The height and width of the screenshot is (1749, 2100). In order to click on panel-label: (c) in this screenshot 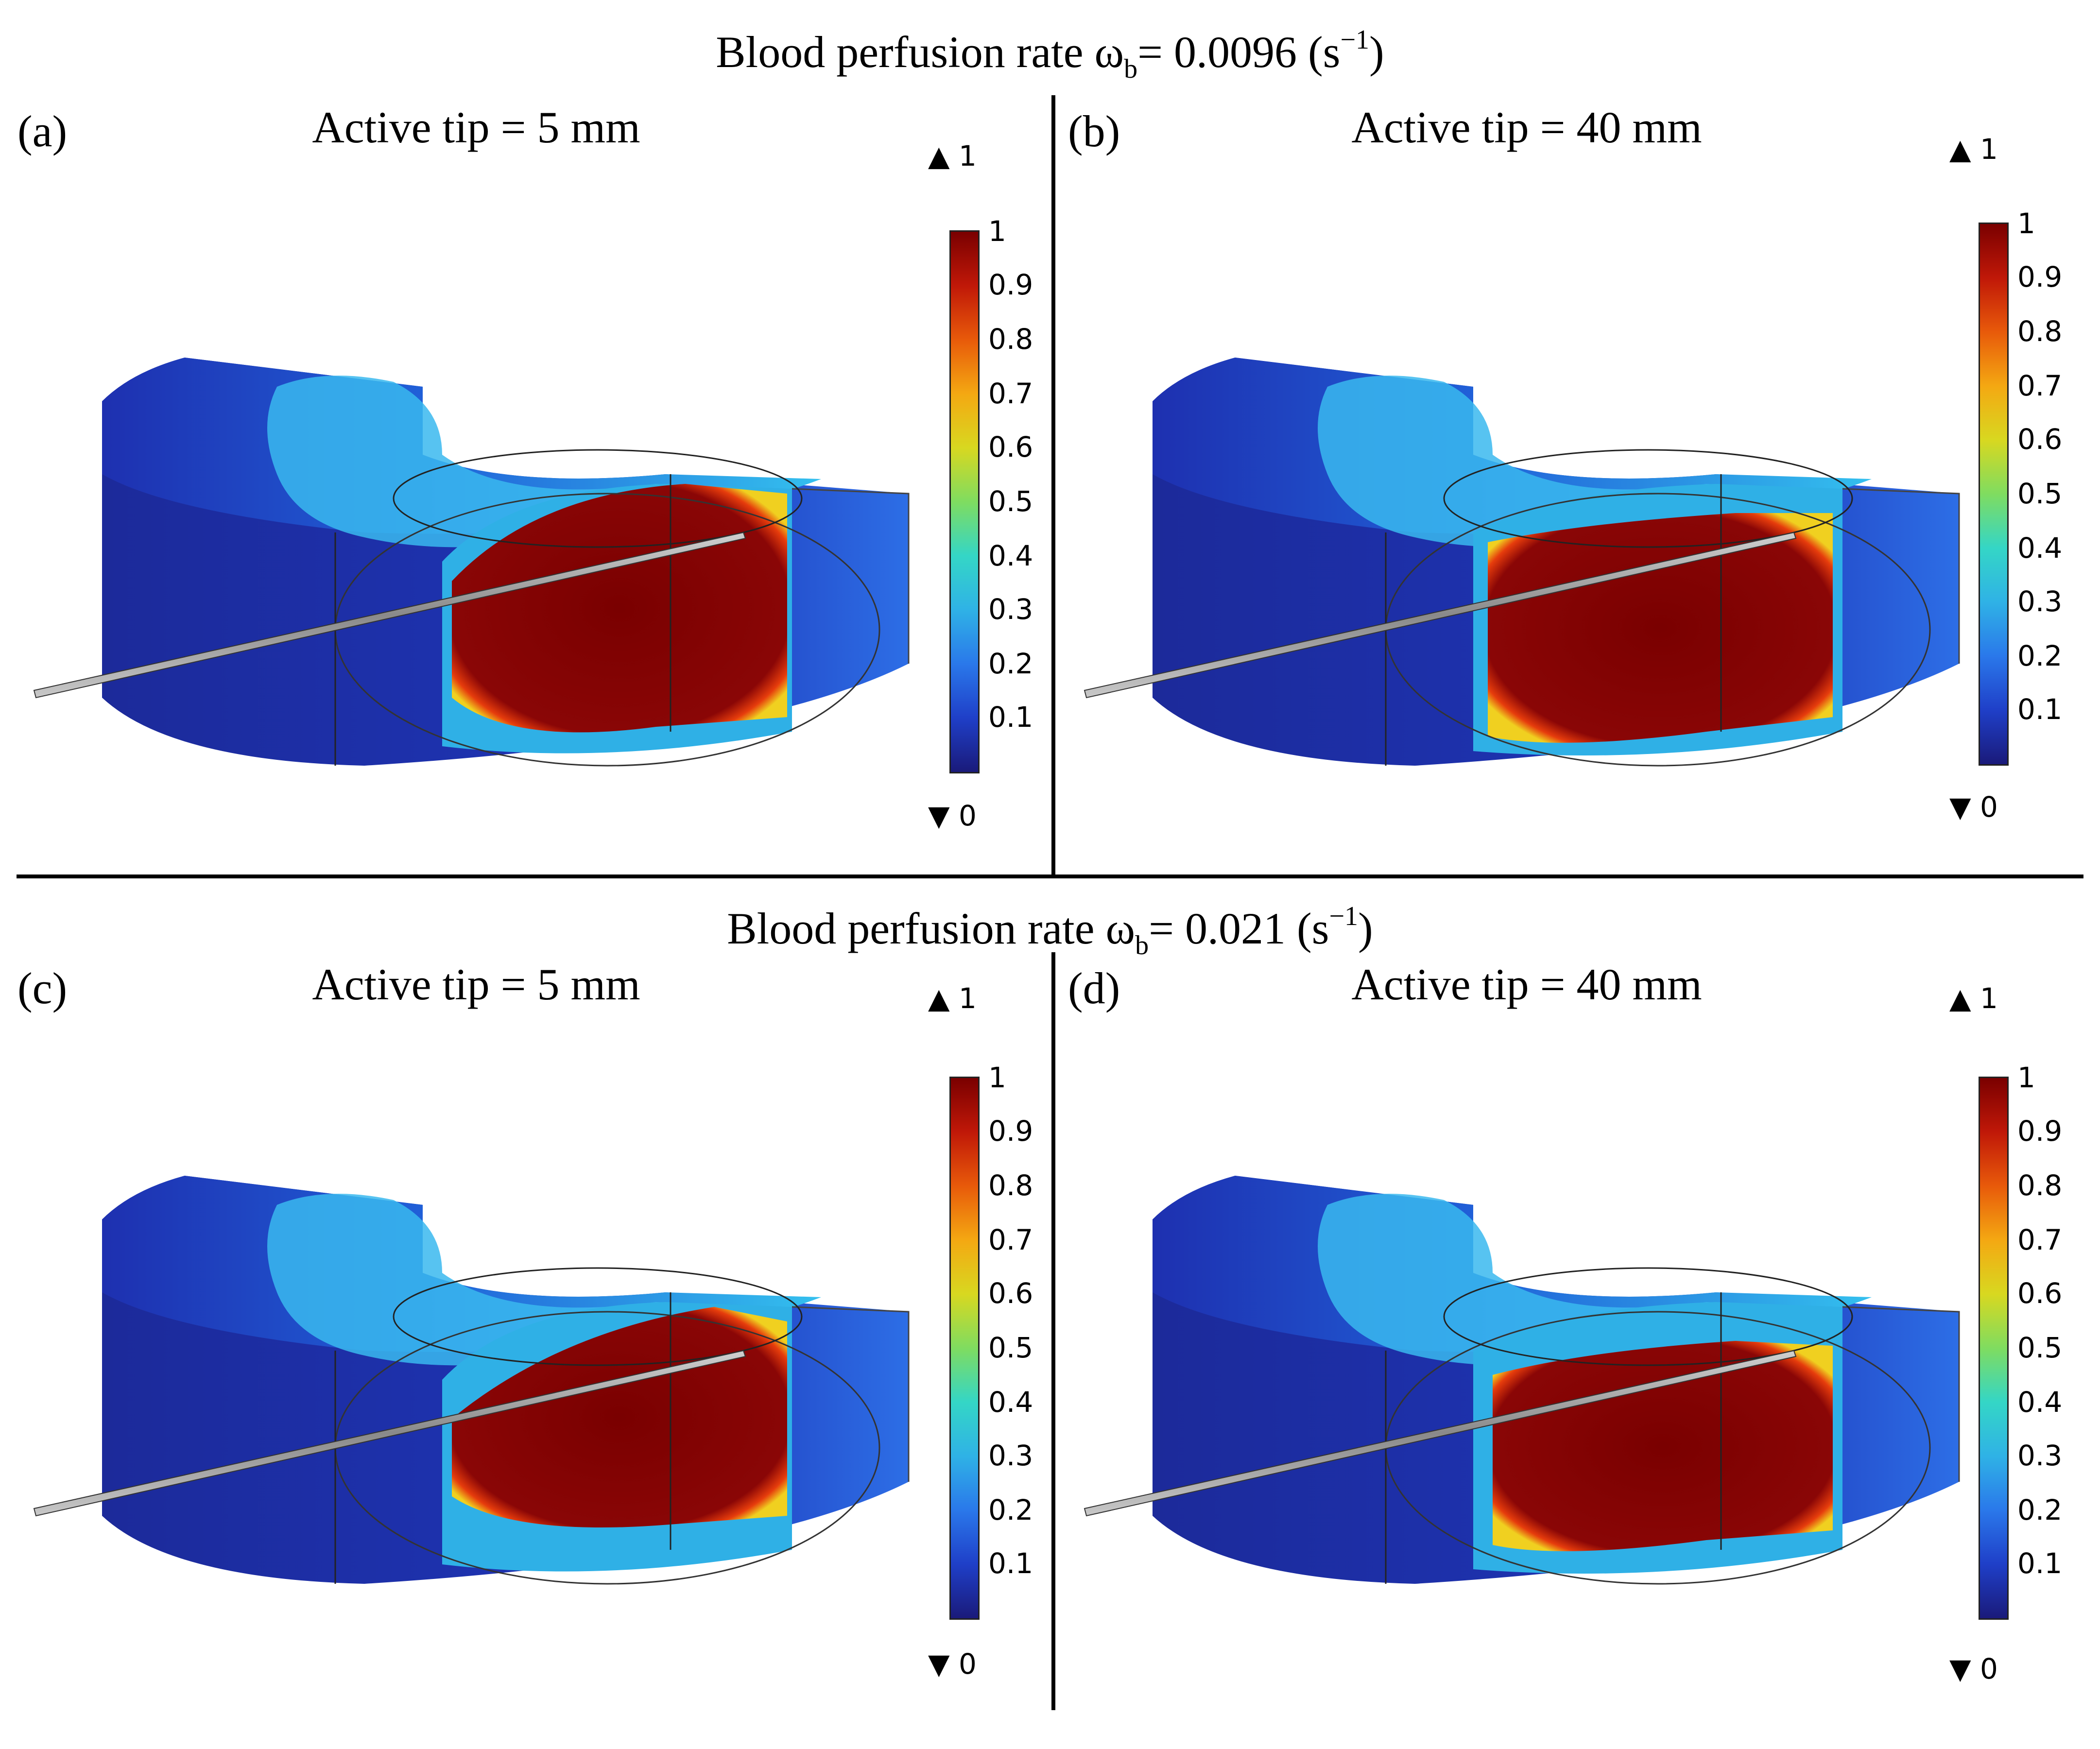, I will do `click(42, 988)`.